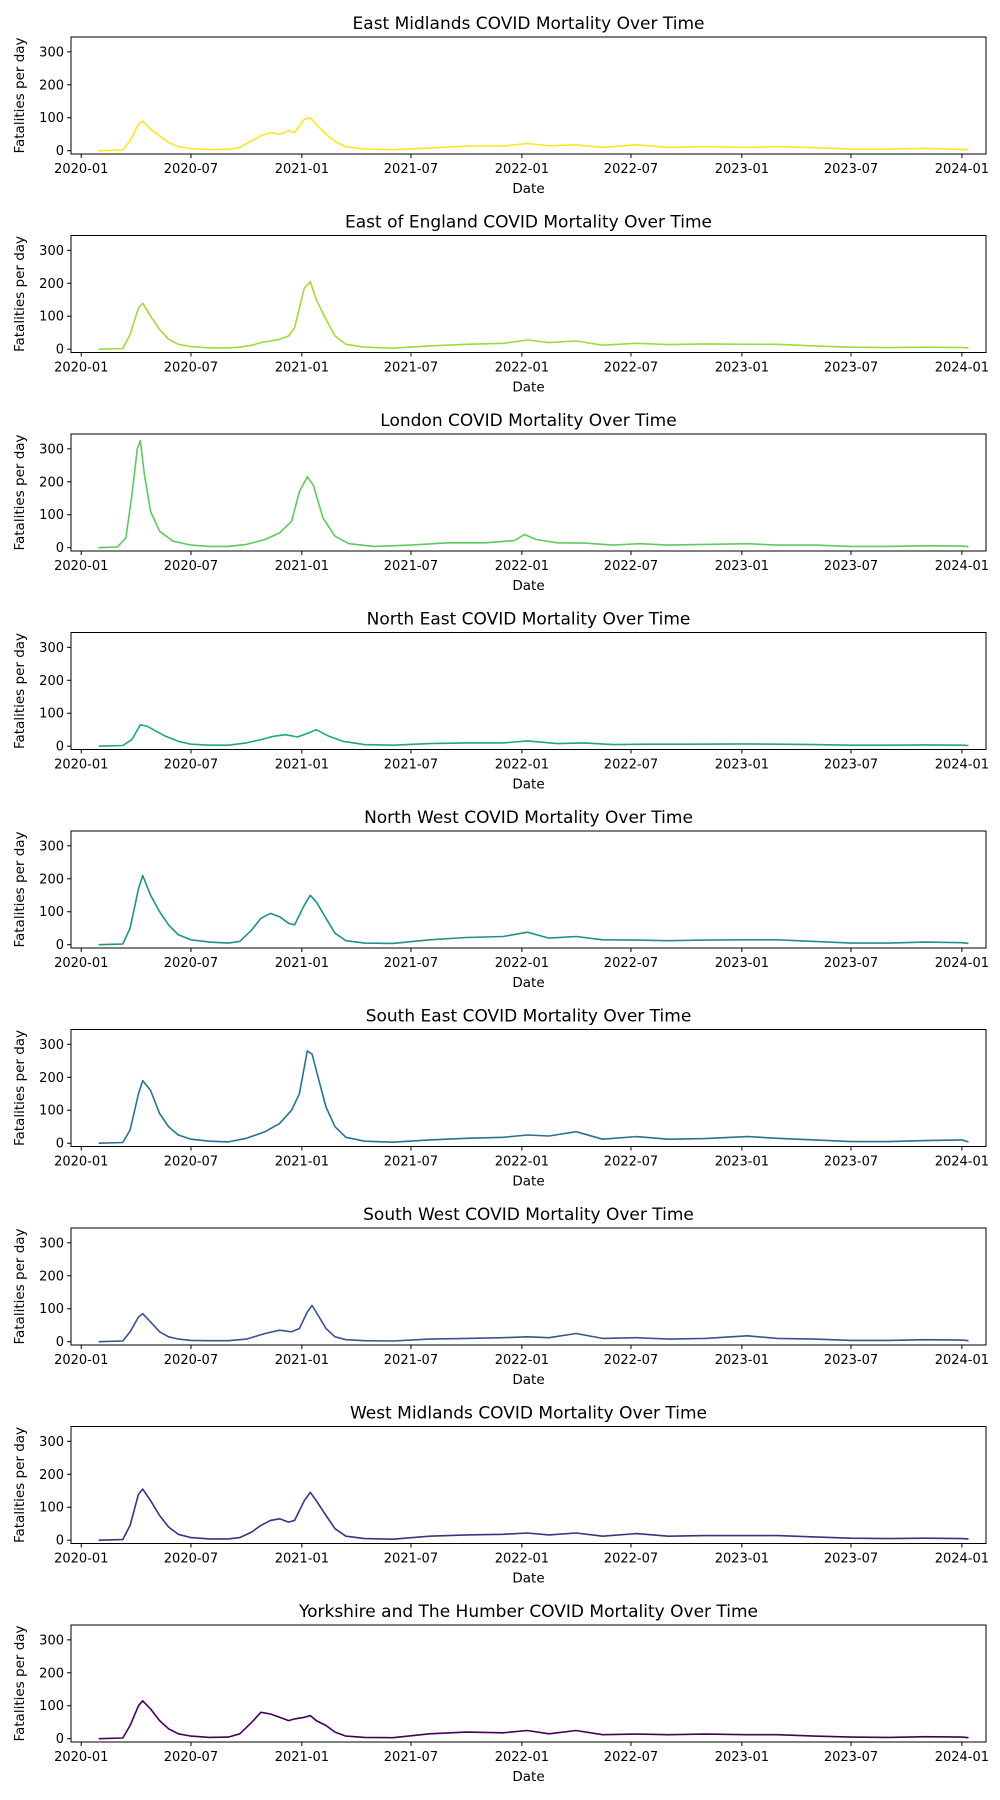 The width and height of the screenshot is (1000, 1800). Describe the element at coordinates (528, 421) in the screenshot. I see `chart-title: London COVID Mortality Over Time` at that location.